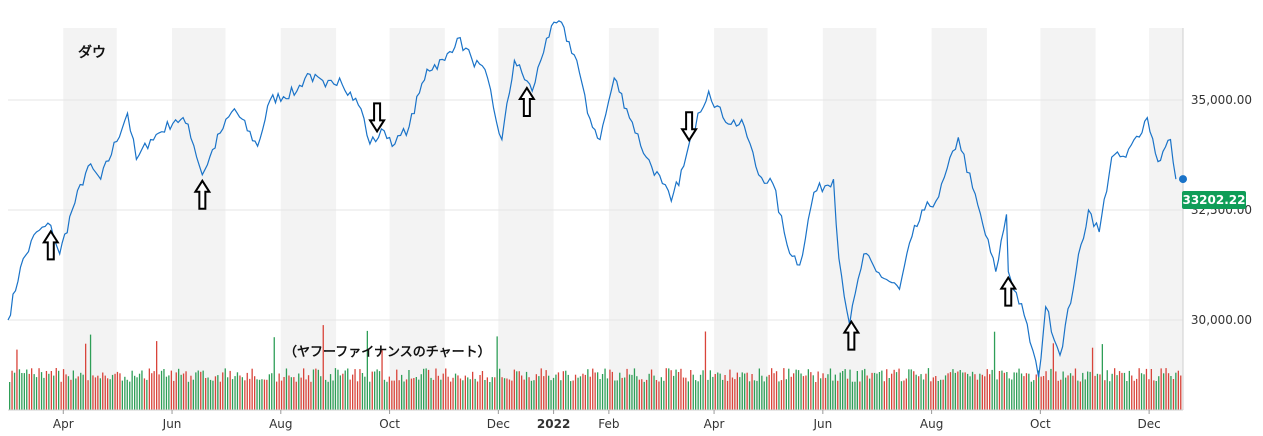 The image size is (1263, 436). I want to click on x-axis: Apr Jun Aug Oct Dec 2022 Feb Apr Jun Aug Oct Dec, so click(595, 420).